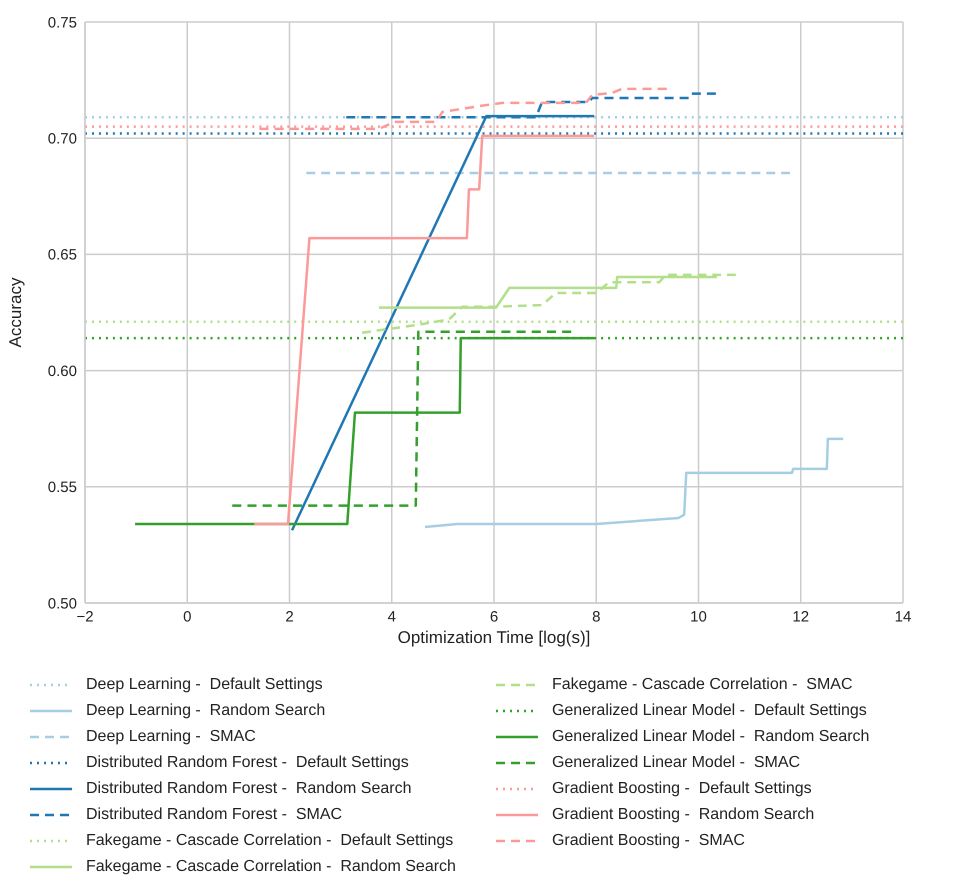 Image resolution: width=960 pixels, height=881 pixels. What do you see at coordinates (596, 617) in the screenshot?
I see `x-tick-label: 8` at bounding box center [596, 617].